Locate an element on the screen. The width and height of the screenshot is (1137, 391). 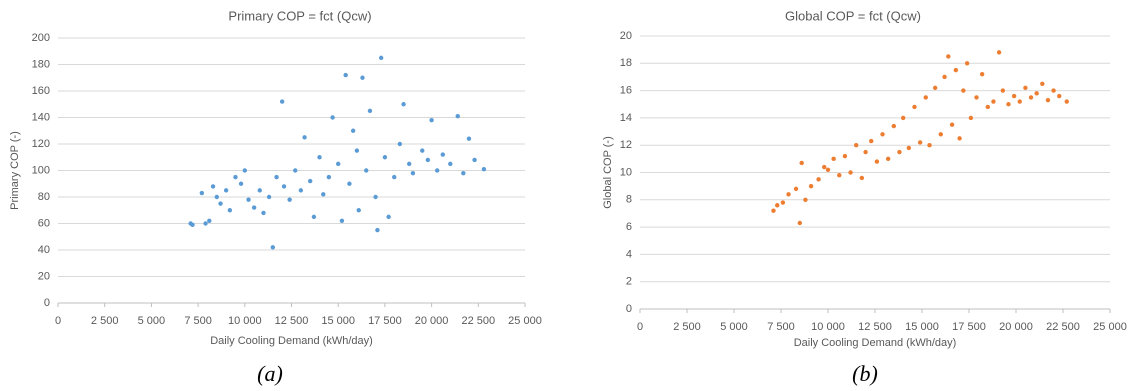
y-tick-label: 100 is located at coordinates (41, 170).